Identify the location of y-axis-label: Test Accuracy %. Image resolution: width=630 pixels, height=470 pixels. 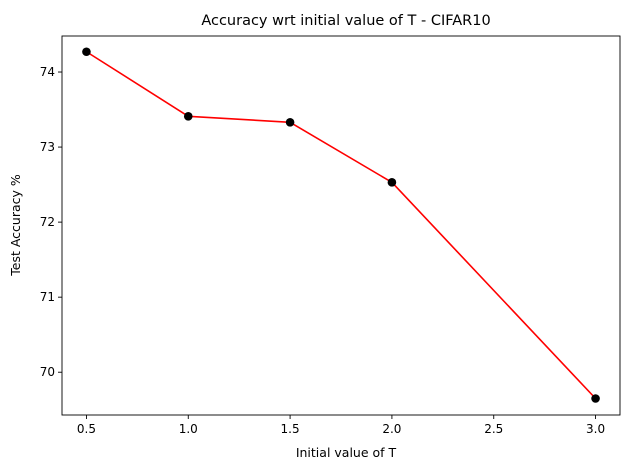
(15, 225).